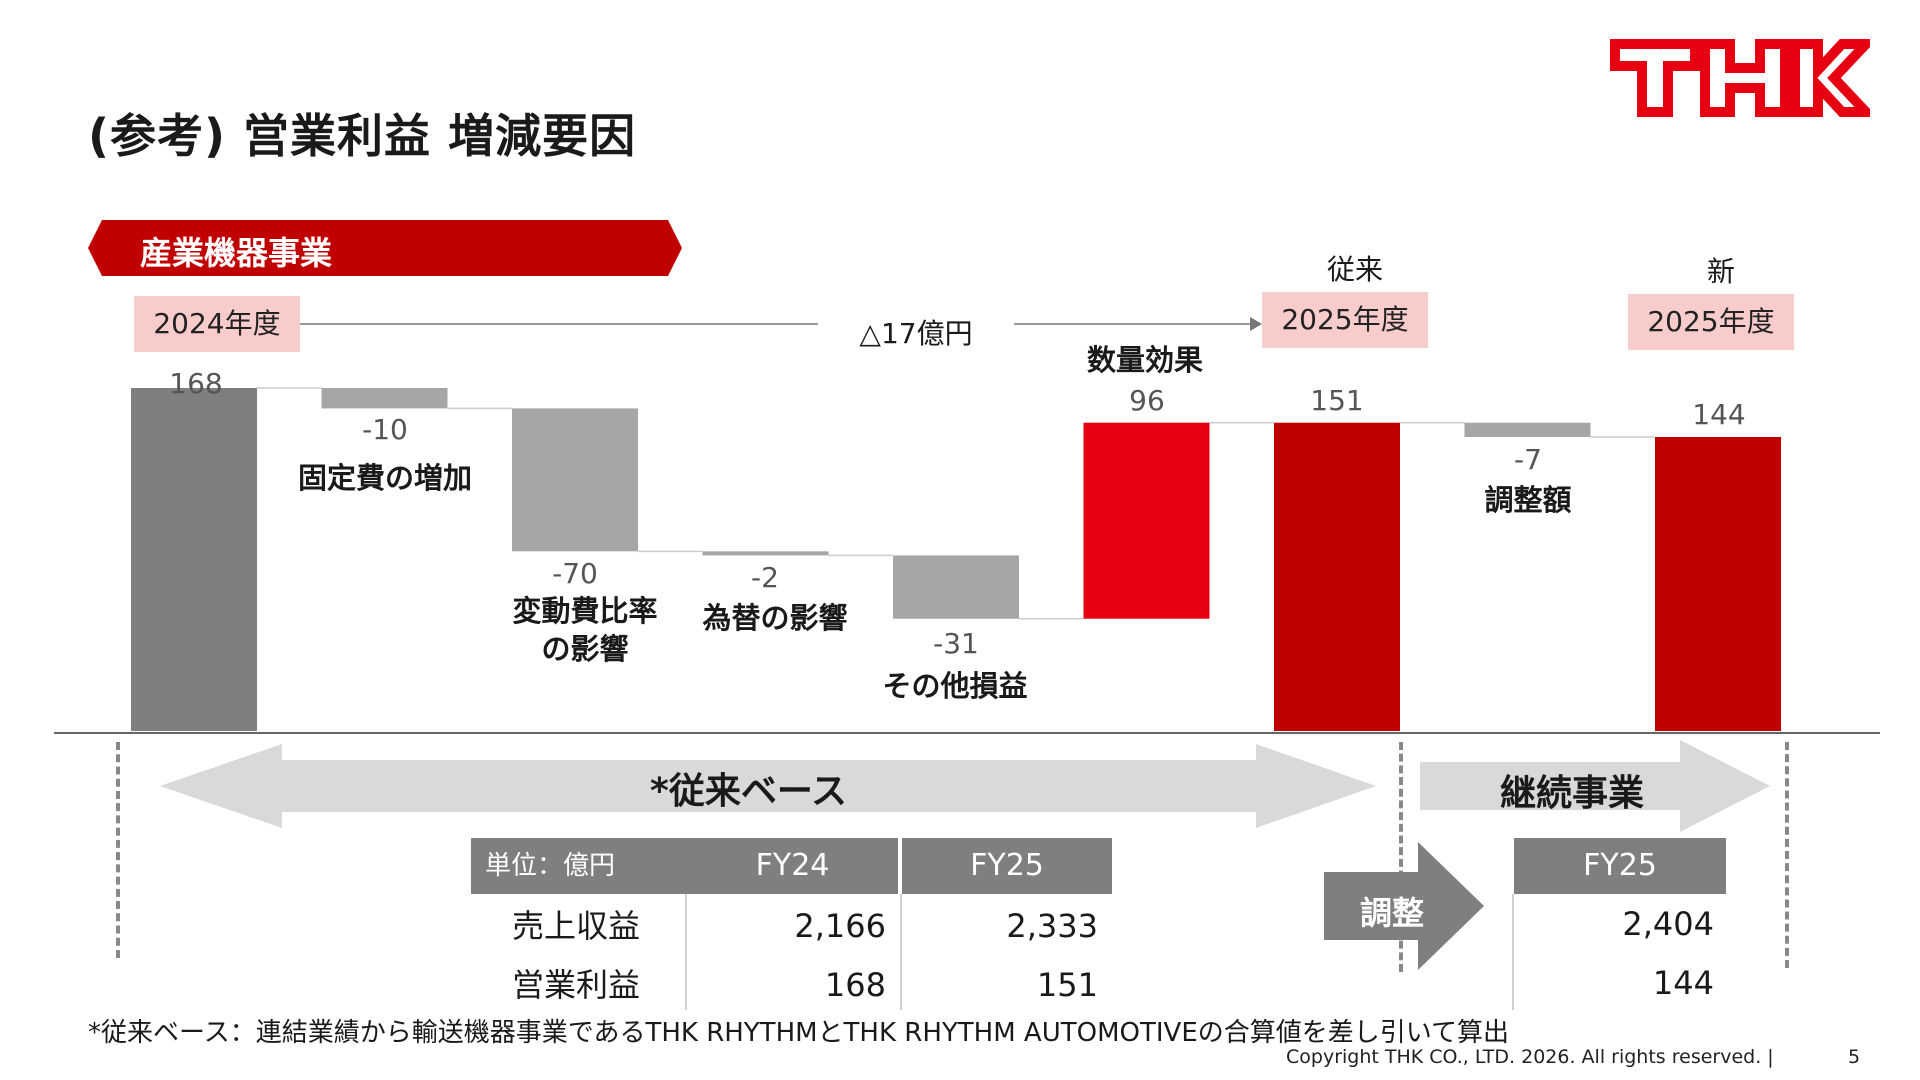 The image size is (1920, 1080). What do you see at coordinates (1719, 414) in the screenshot?
I see `value-label-fy25-new: 144` at bounding box center [1719, 414].